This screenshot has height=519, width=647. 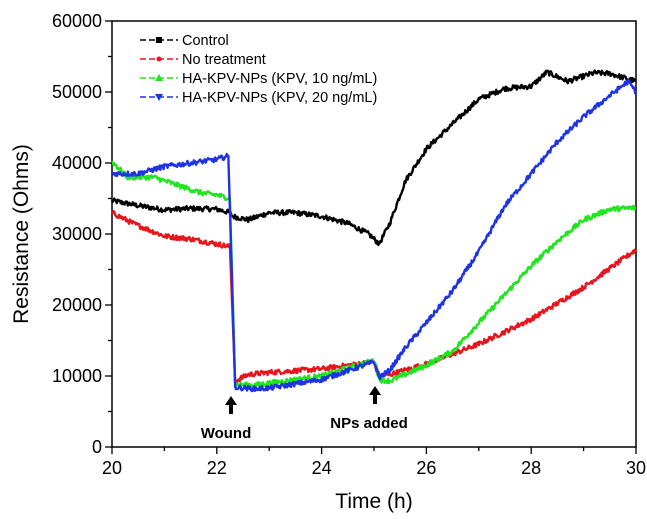 I want to click on y-tick-label: 10000, so click(x=77, y=376).